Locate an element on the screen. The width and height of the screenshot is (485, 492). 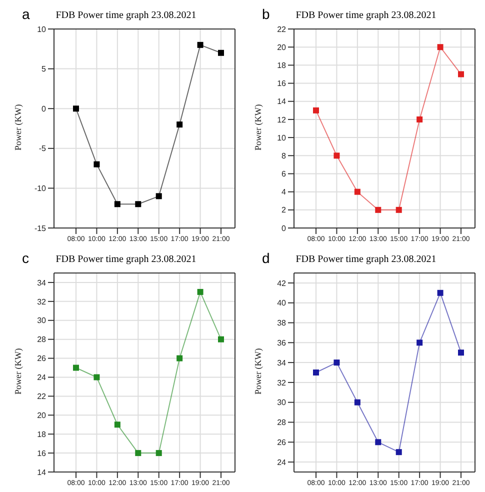
y-tick-label: -5 is located at coordinates (42, 149).